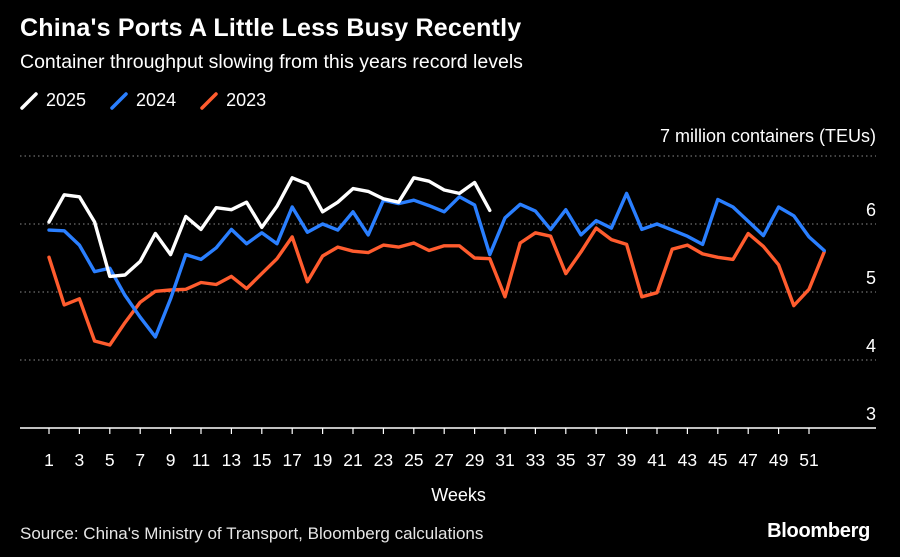 This screenshot has height=557, width=900. What do you see at coordinates (871, 210) in the screenshot?
I see `y-tick-label: 6` at bounding box center [871, 210].